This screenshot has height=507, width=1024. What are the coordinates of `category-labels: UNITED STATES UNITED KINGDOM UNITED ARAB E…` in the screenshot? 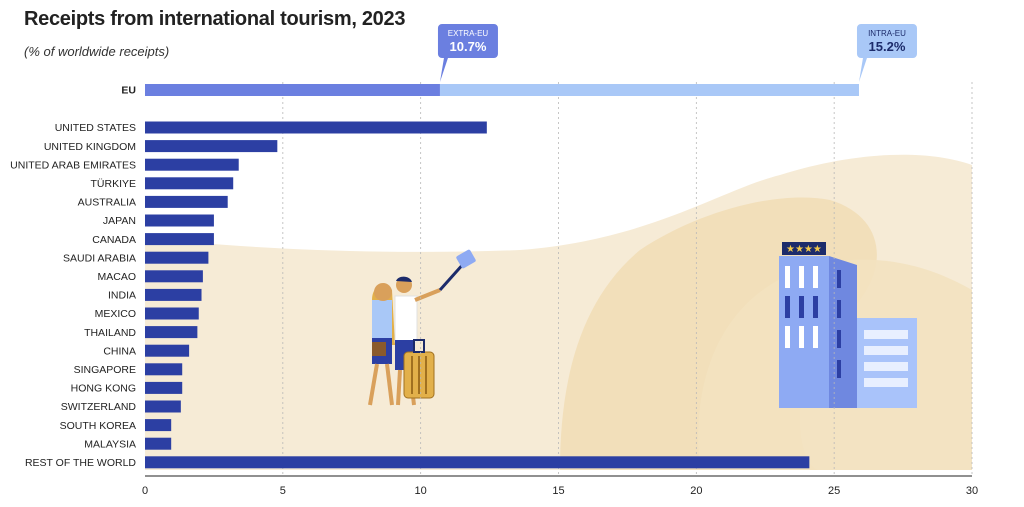 It's located at (73, 295).